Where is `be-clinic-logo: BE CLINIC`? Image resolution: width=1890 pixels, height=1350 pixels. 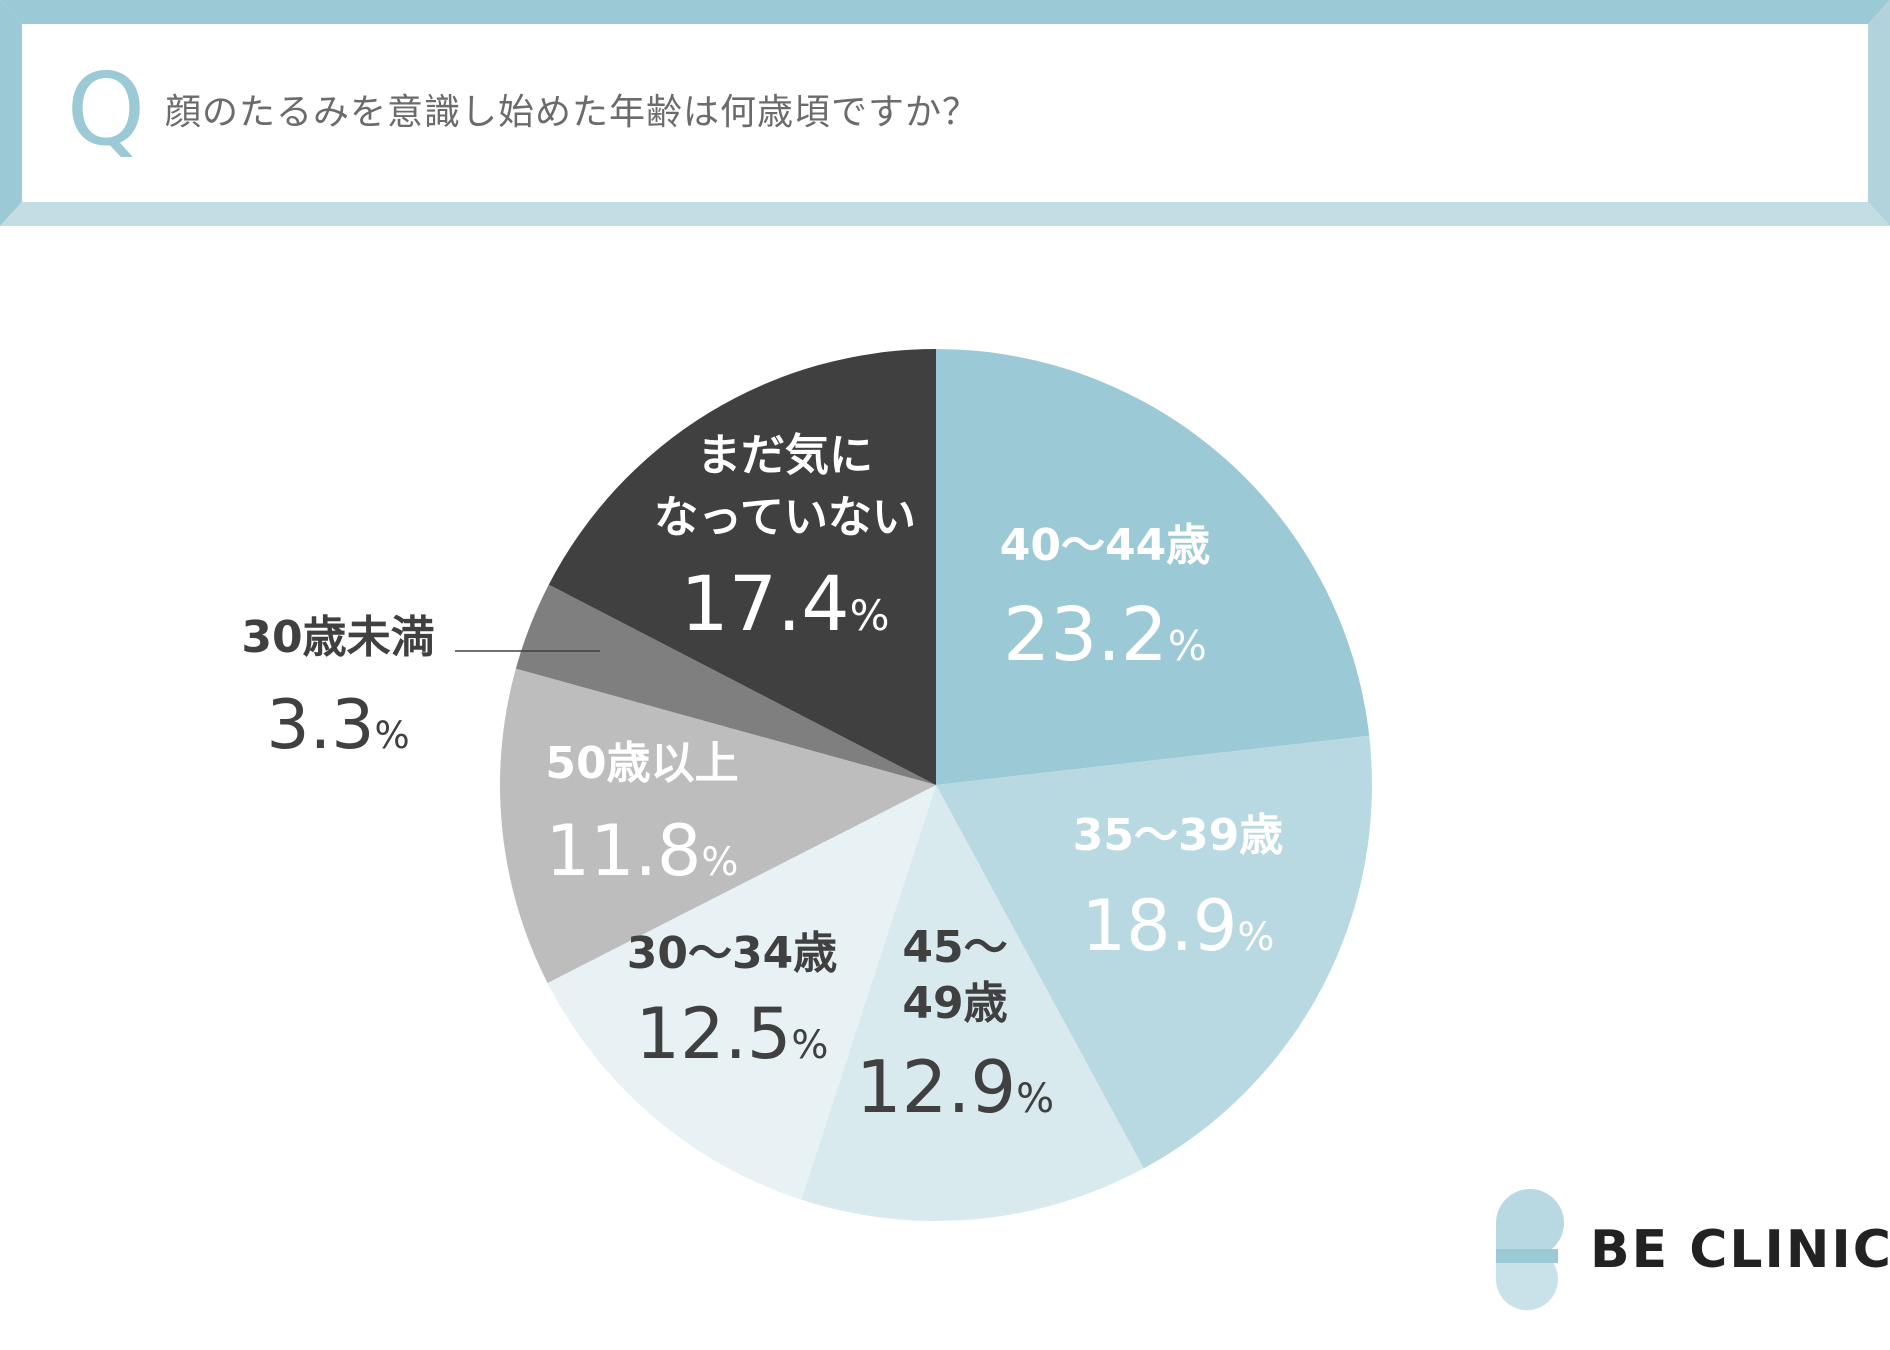 be-clinic-logo: BE CLINIC is located at coordinates (1690, 1250).